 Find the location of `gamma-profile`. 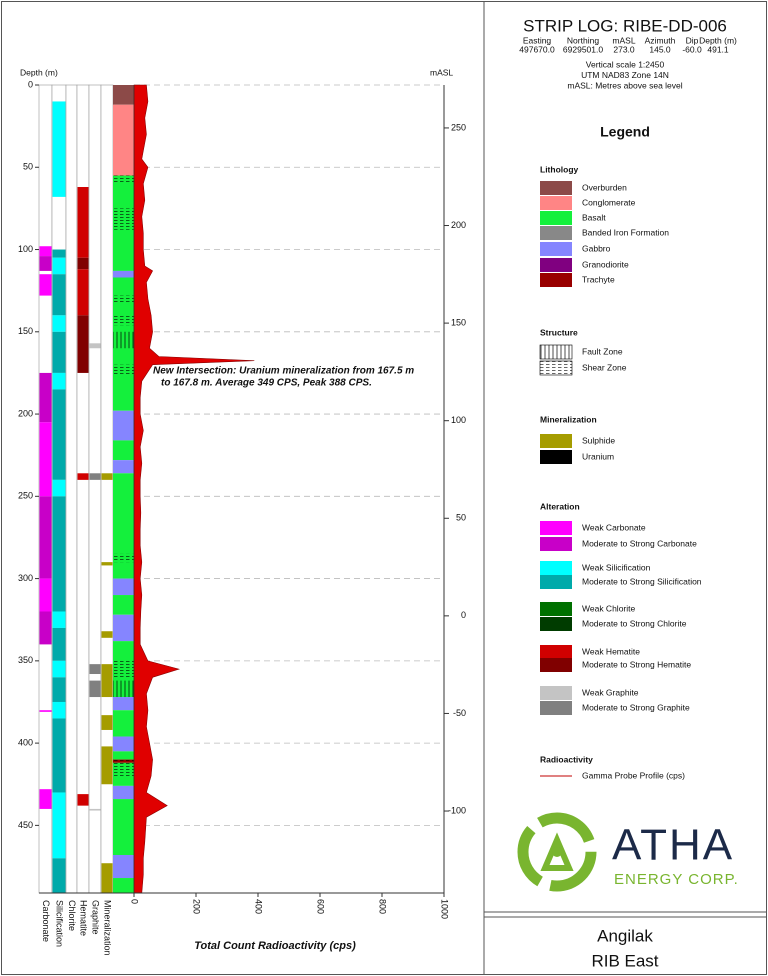

gamma-profile is located at coordinates (194, 489).